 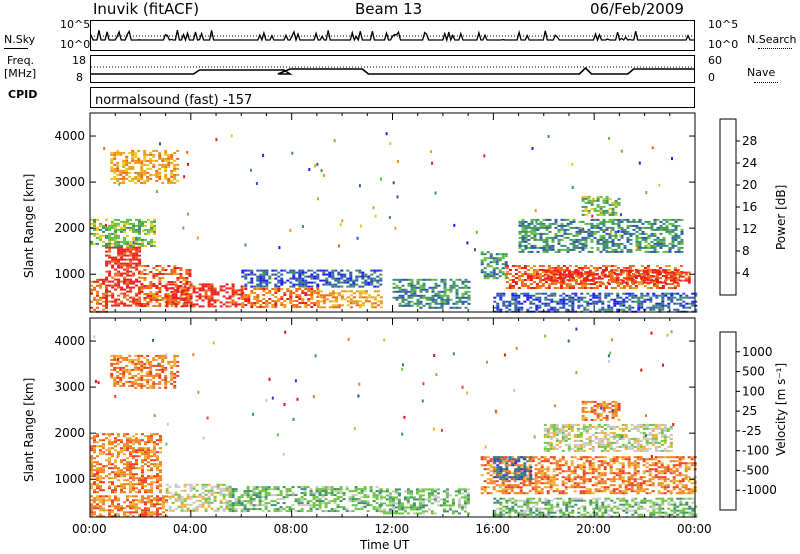 What do you see at coordinates (389, 9) in the screenshot?
I see `beam-title: Beam 13` at bounding box center [389, 9].